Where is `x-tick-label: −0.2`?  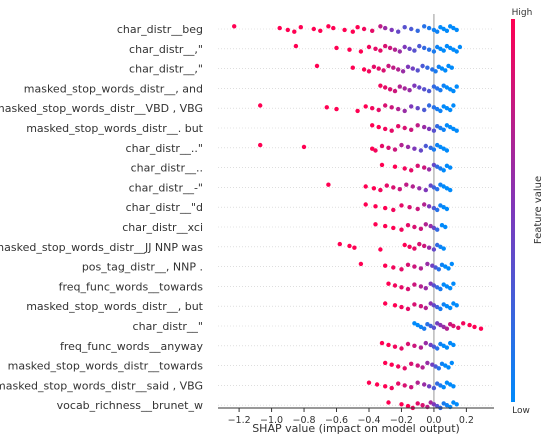
x-tick-label: −0.2 is located at coordinates (401, 420).